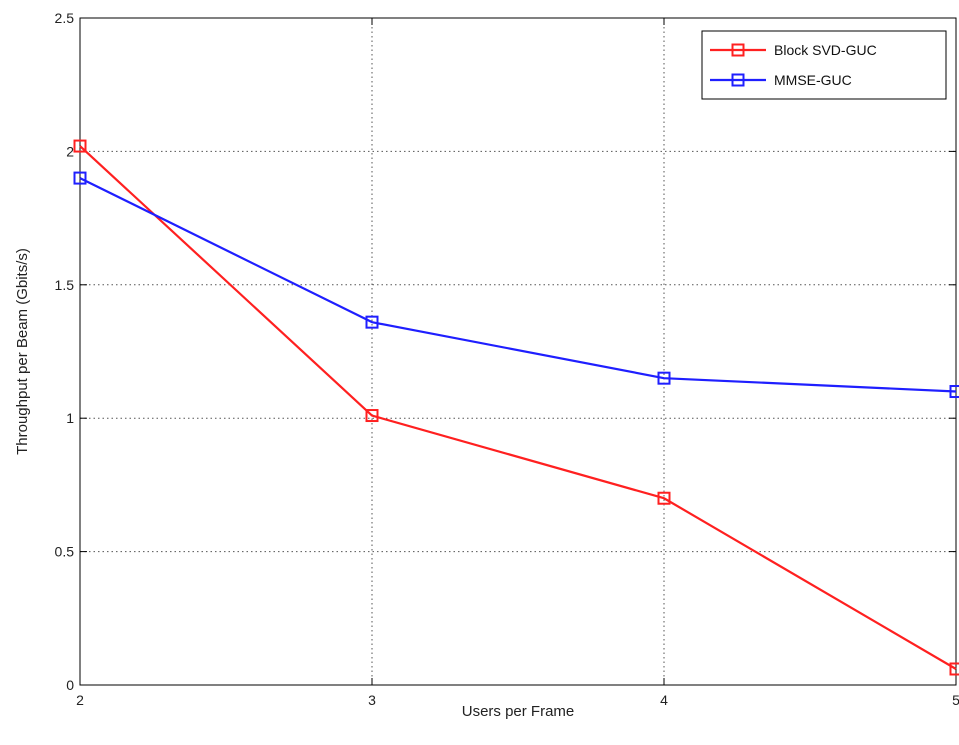  What do you see at coordinates (955, 700) in the screenshot?
I see `x-tick-label: 5` at bounding box center [955, 700].